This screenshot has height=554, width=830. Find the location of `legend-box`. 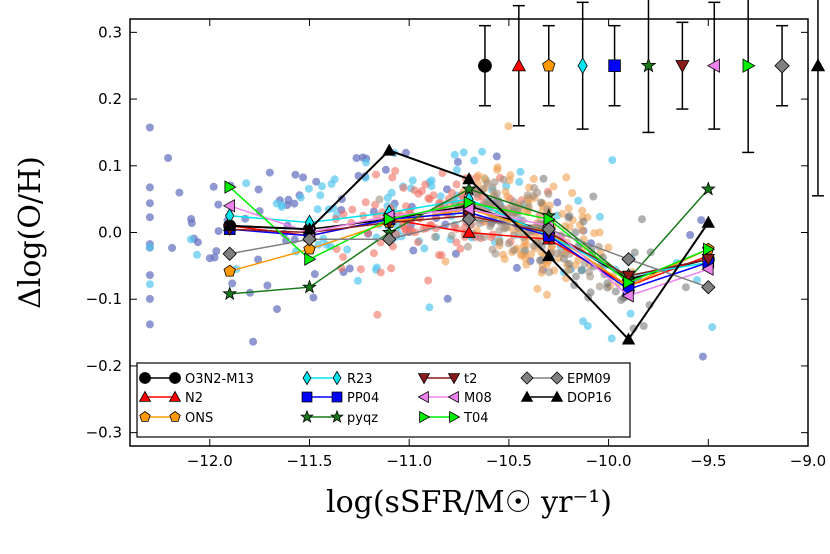

legend-box is located at coordinates (383, 400).